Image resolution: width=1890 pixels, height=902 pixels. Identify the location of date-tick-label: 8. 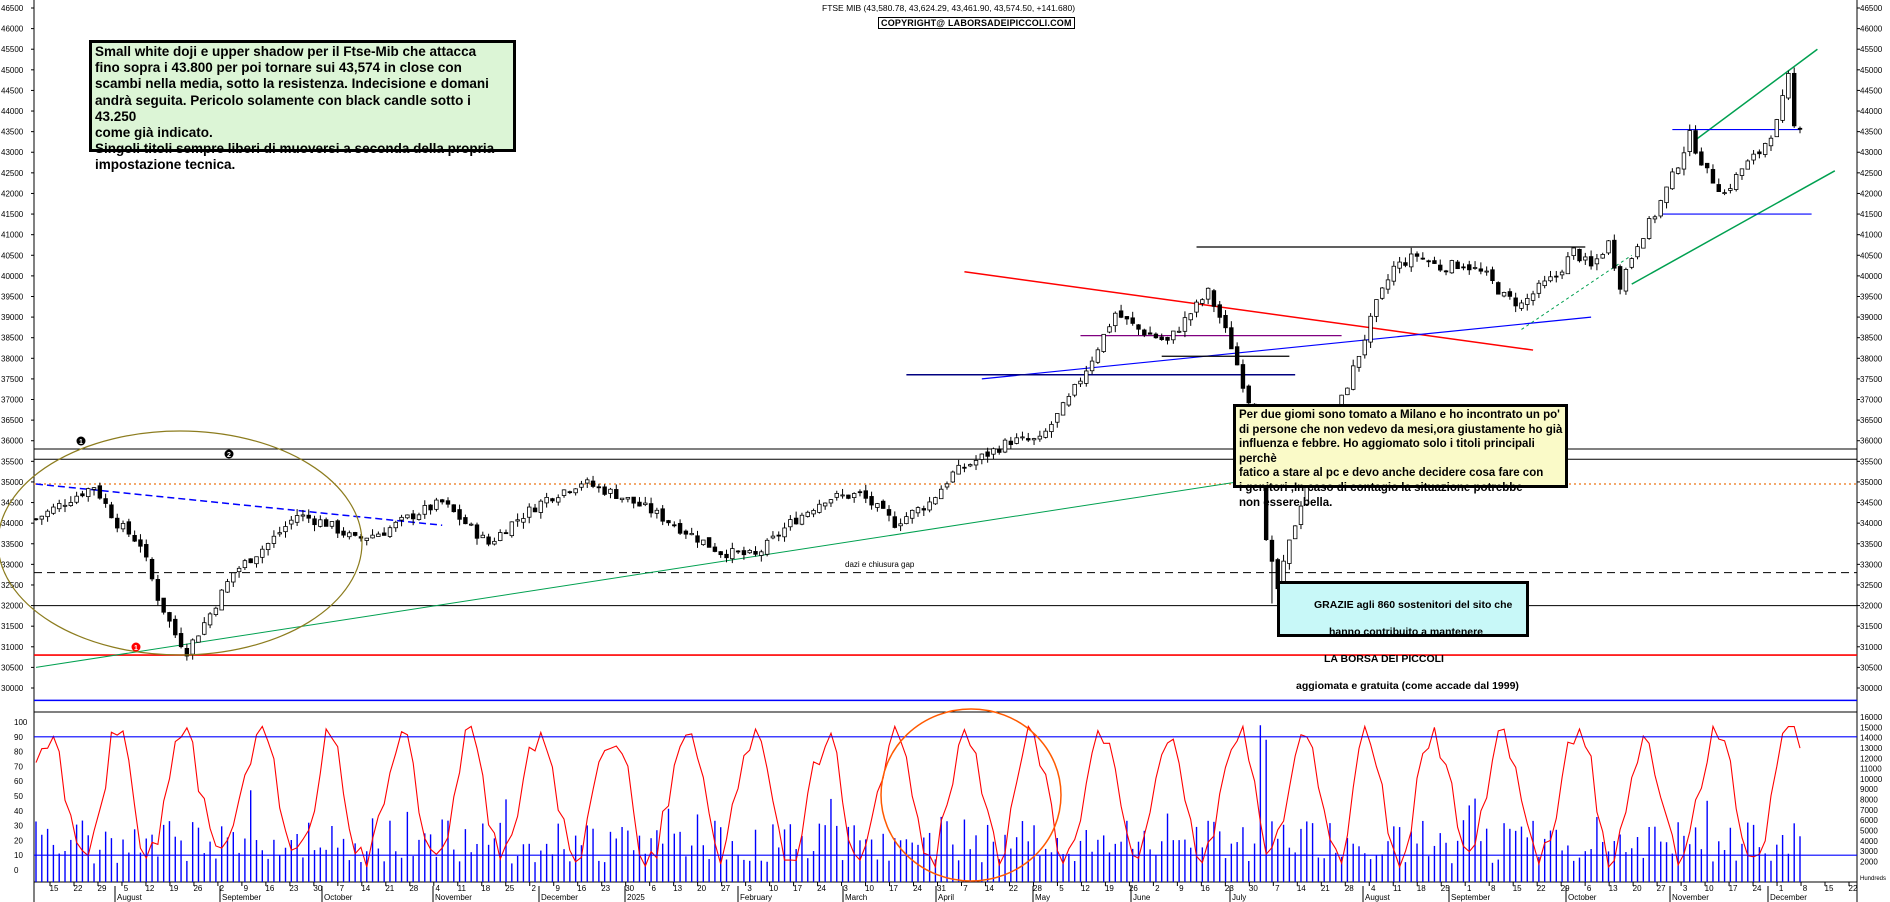
(1805, 888).